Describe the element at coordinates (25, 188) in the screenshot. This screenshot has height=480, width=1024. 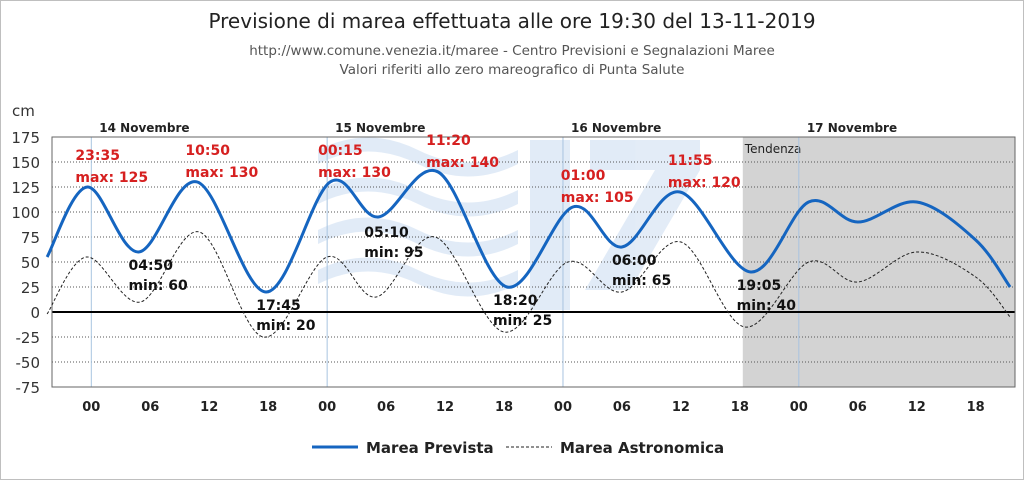
I see `y-tick-label: 125` at that location.